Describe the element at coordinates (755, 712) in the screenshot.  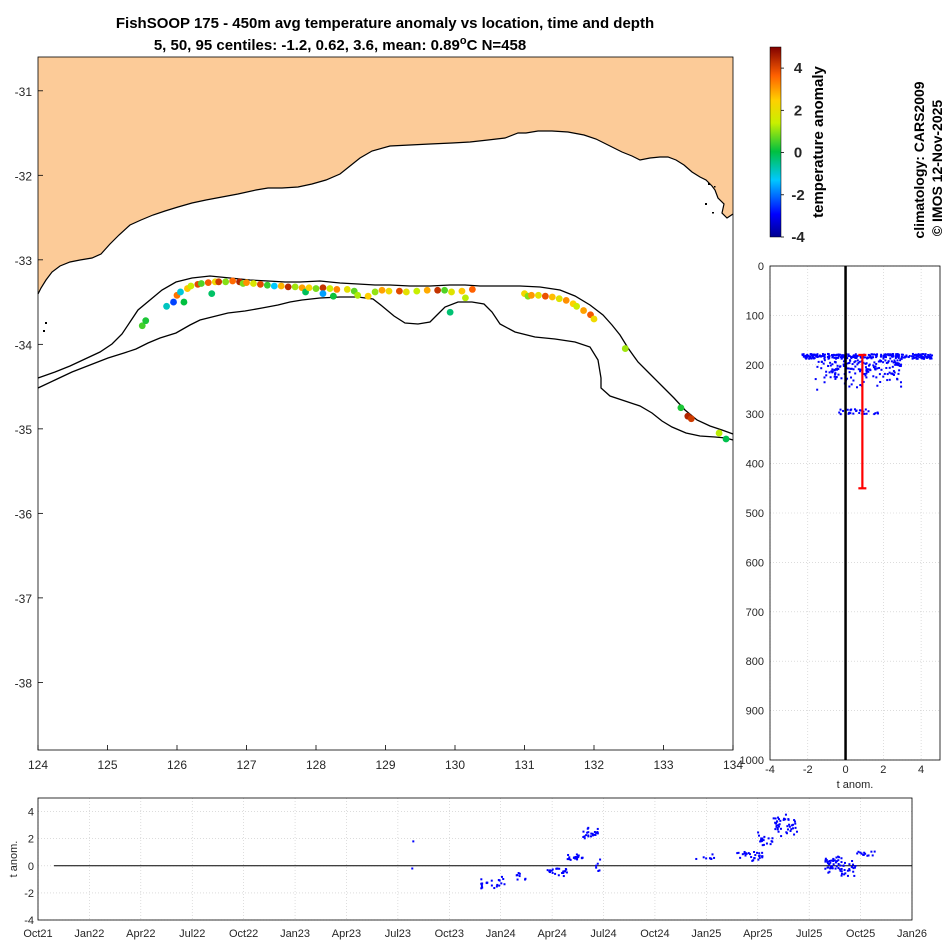
I see `profile-ytick-label: 900` at that location.